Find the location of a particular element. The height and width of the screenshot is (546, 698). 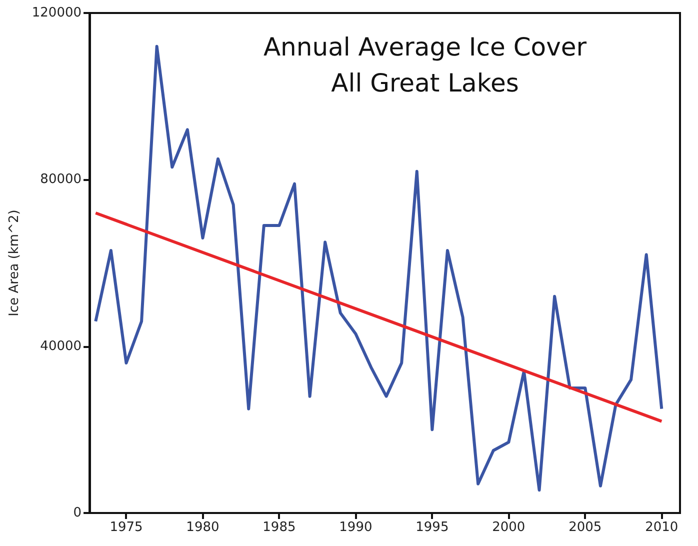

x-tick-label: 2010 is located at coordinates (661, 527).